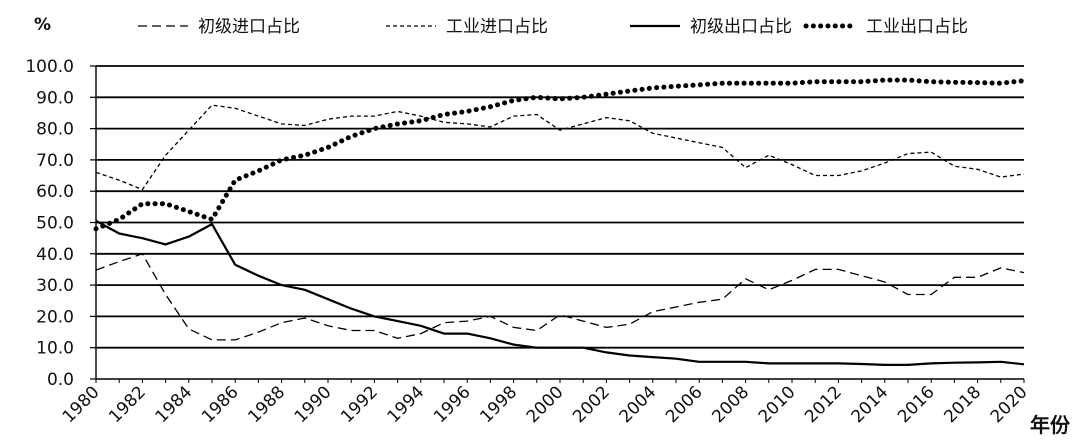 Image resolution: width=1082 pixels, height=448 pixels. Describe the element at coordinates (591, 404) in the screenshot. I see `x-tick-label: 2002` at that location.